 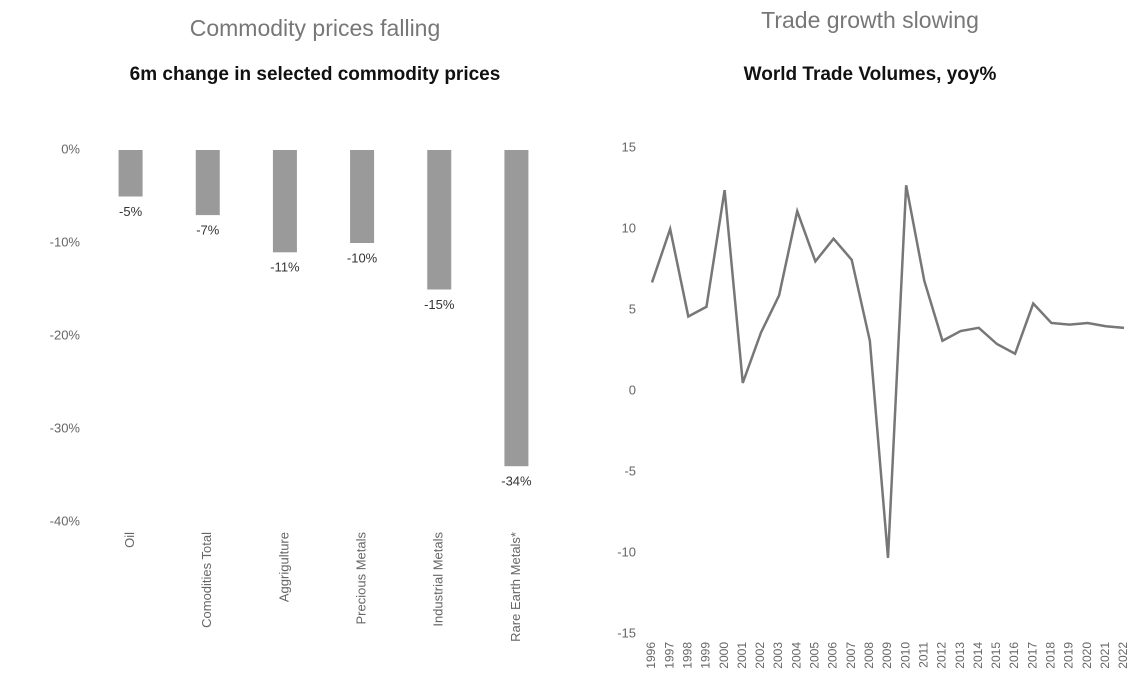 What do you see at coordinates (669, 655) in the screenshot?
I see `x-tick-label: 1997` at bounding box center [669, 655].